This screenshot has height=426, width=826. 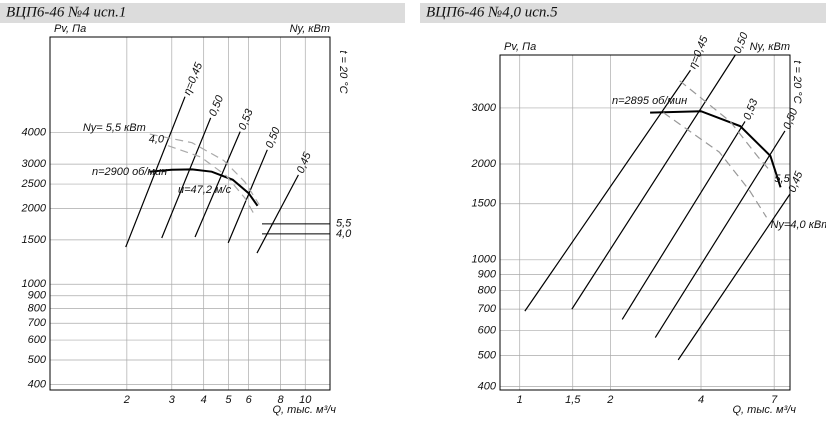 What do you see at coordinates (649, 101) in the screenshot?
I see `annotation: n=2895 об/мин` at bounding box center [649, 101].